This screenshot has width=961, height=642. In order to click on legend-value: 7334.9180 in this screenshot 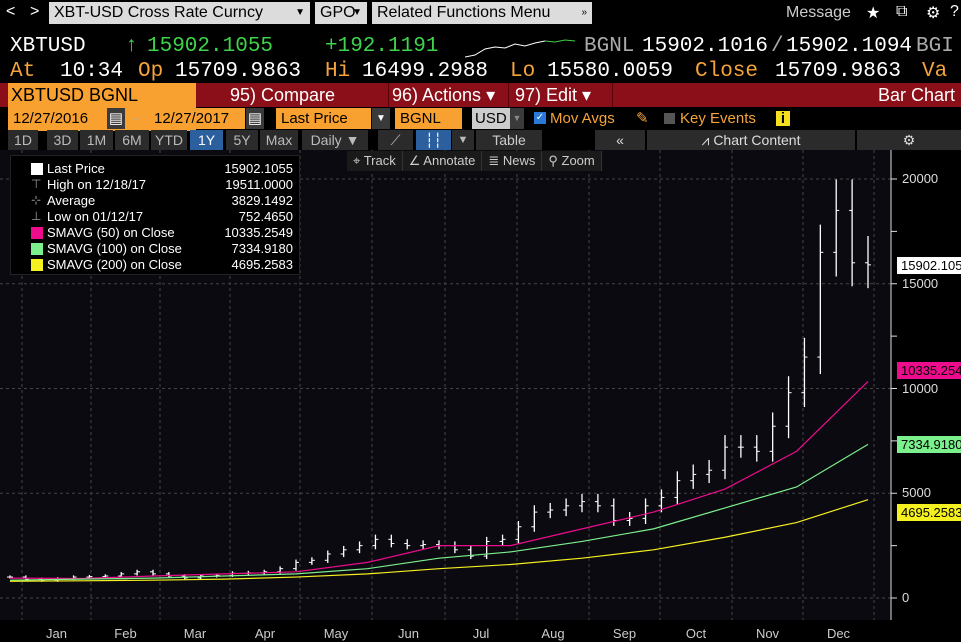, I will do `click(262, 248)`.